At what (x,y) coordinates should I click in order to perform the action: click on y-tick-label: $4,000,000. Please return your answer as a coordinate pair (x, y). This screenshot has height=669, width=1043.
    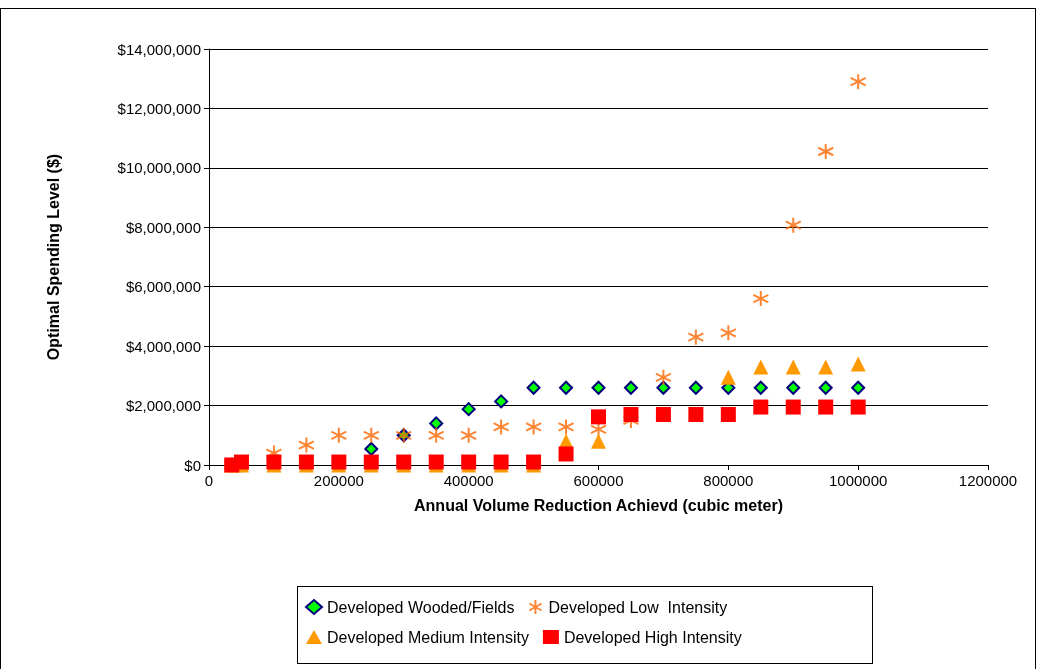
    Looking at the image, I should click on (163, 346).